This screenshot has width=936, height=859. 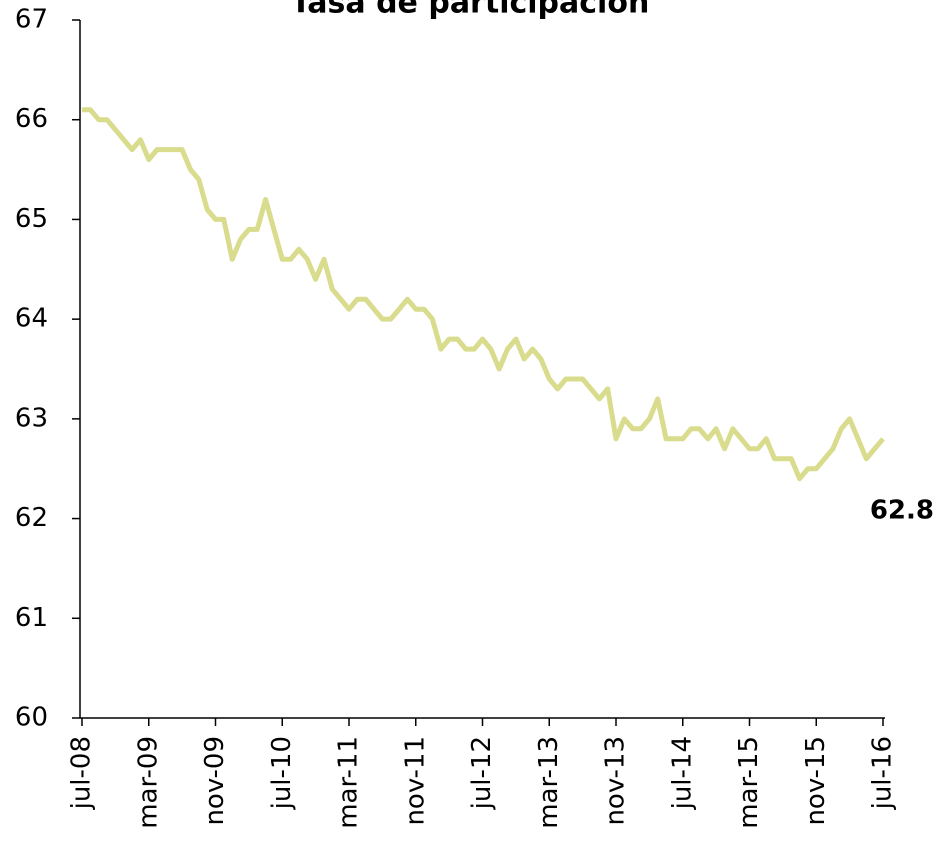 What do you see at coordinates (215, 781) in the screenshot?
I see `x-tick-label: nov-09` at bounding box center [215, 781].